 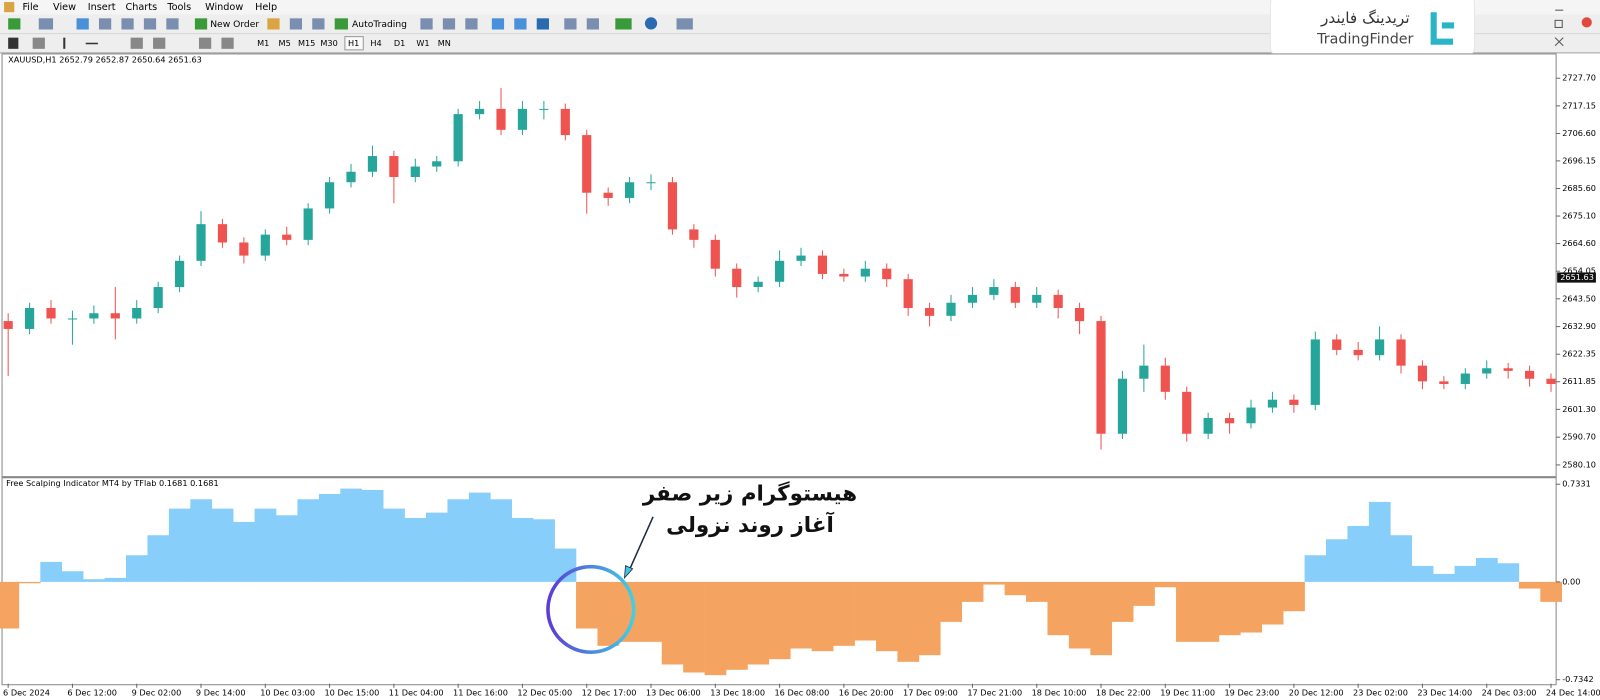 What do you see at coordinates (1579, 271) in the screenshot?
I see `y-tick-label: 2654.05` at bounding box center [1579, 271].